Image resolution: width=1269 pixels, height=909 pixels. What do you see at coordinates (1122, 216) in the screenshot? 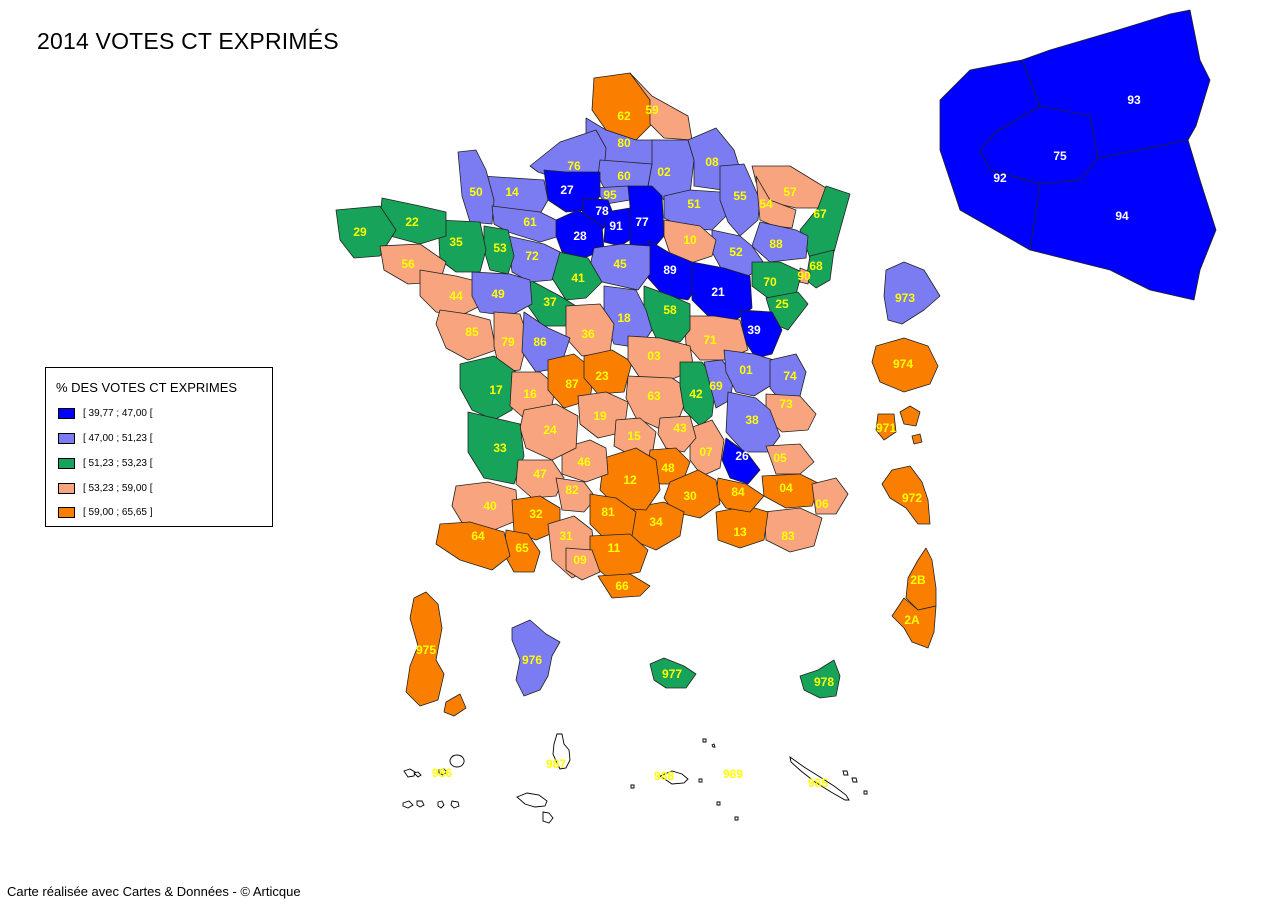
I see `department-94-label: 94` at bounding box center [1122, 216].